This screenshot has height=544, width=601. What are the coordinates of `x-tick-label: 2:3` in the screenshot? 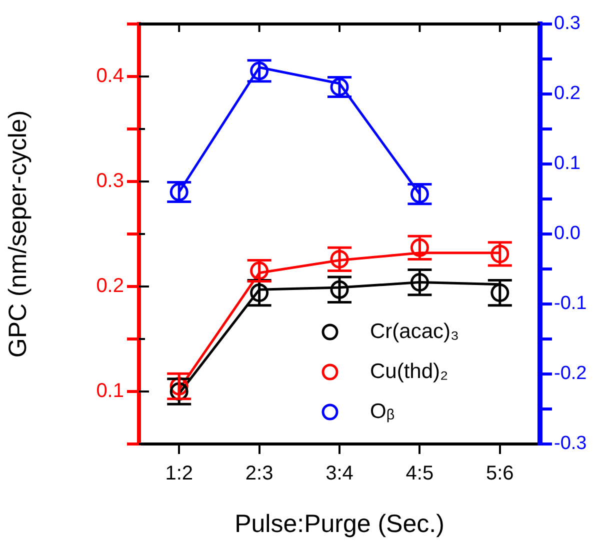 It's located at (259, 473).